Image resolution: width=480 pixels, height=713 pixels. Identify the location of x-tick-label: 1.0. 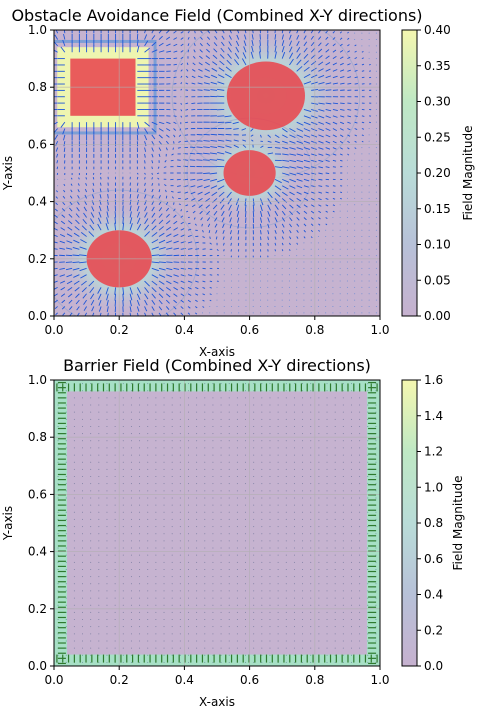
(379, 680).